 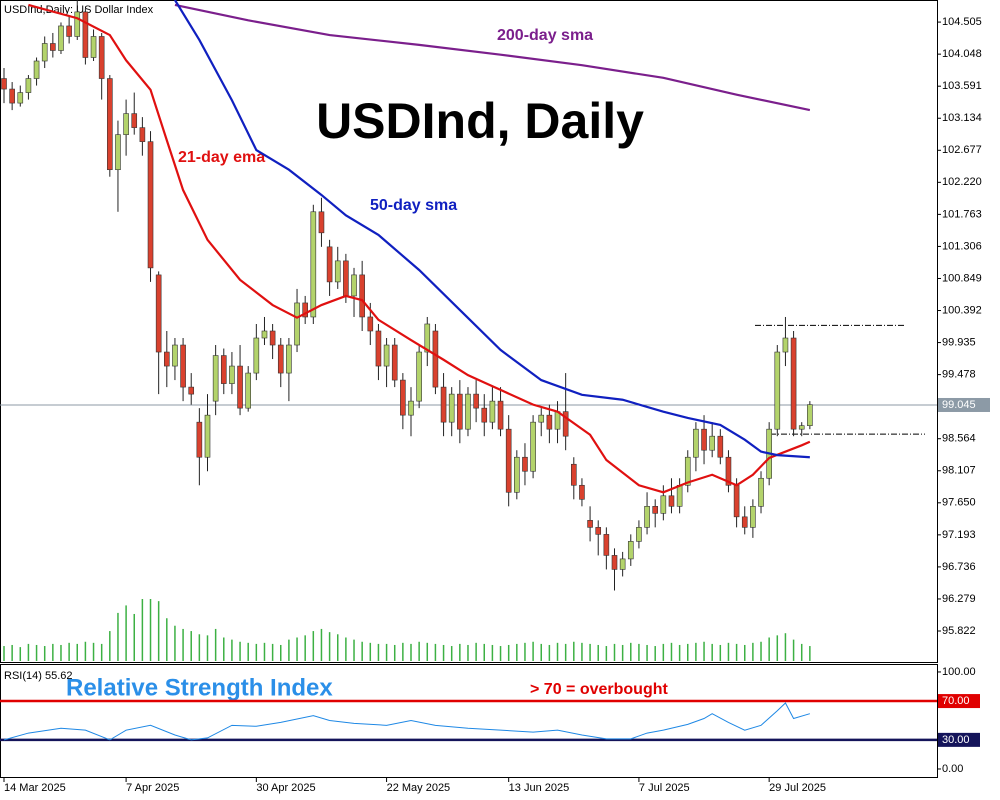 I want to click on y-tick-label: 103.134, so click(x=962, y=118).